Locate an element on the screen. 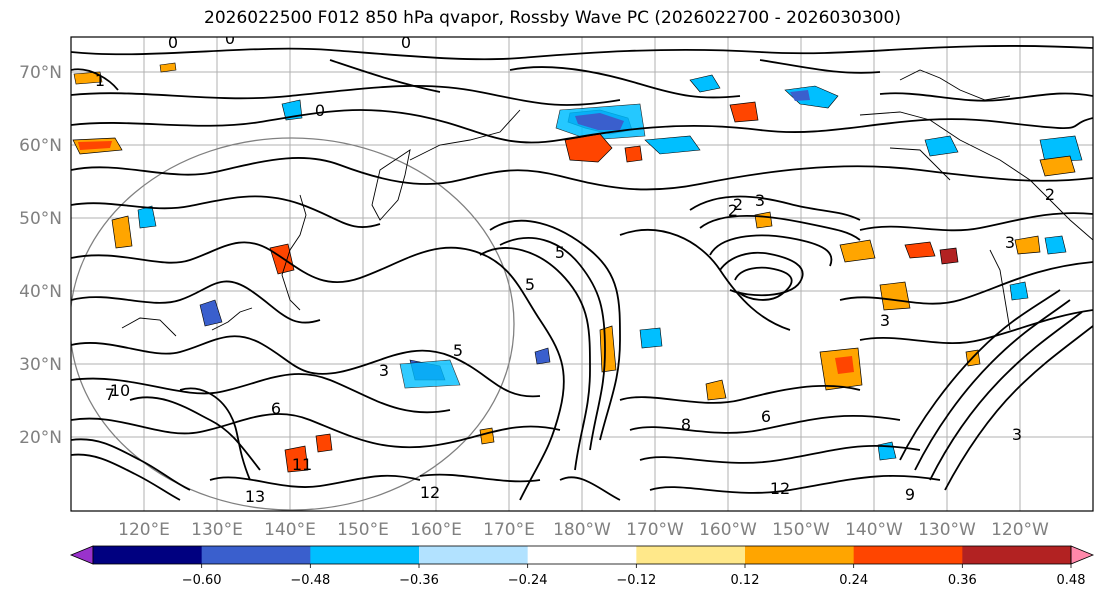  longitude-label: 180°W is located at coordinates (582, 530).